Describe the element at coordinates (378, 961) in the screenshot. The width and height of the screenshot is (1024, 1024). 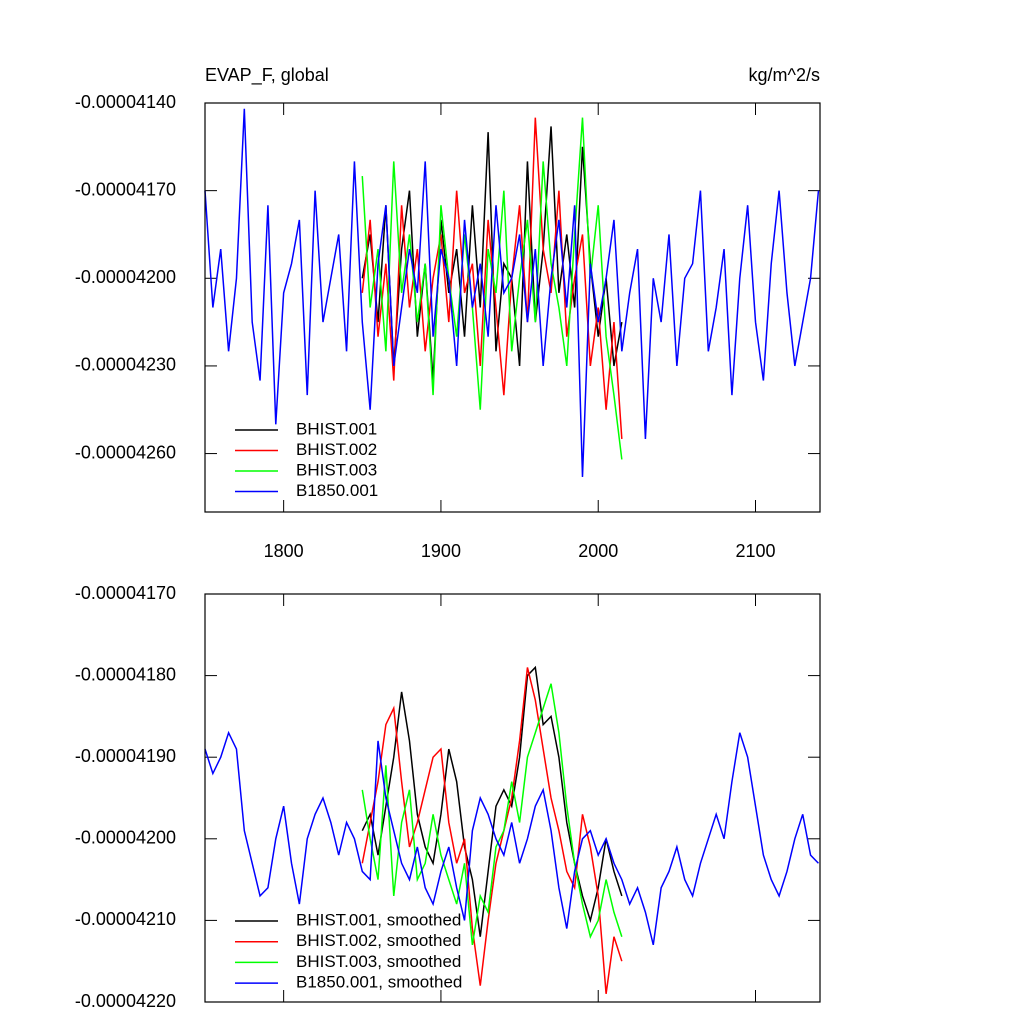
I see `legend-label: BHIST.003, smoothed` at that location.